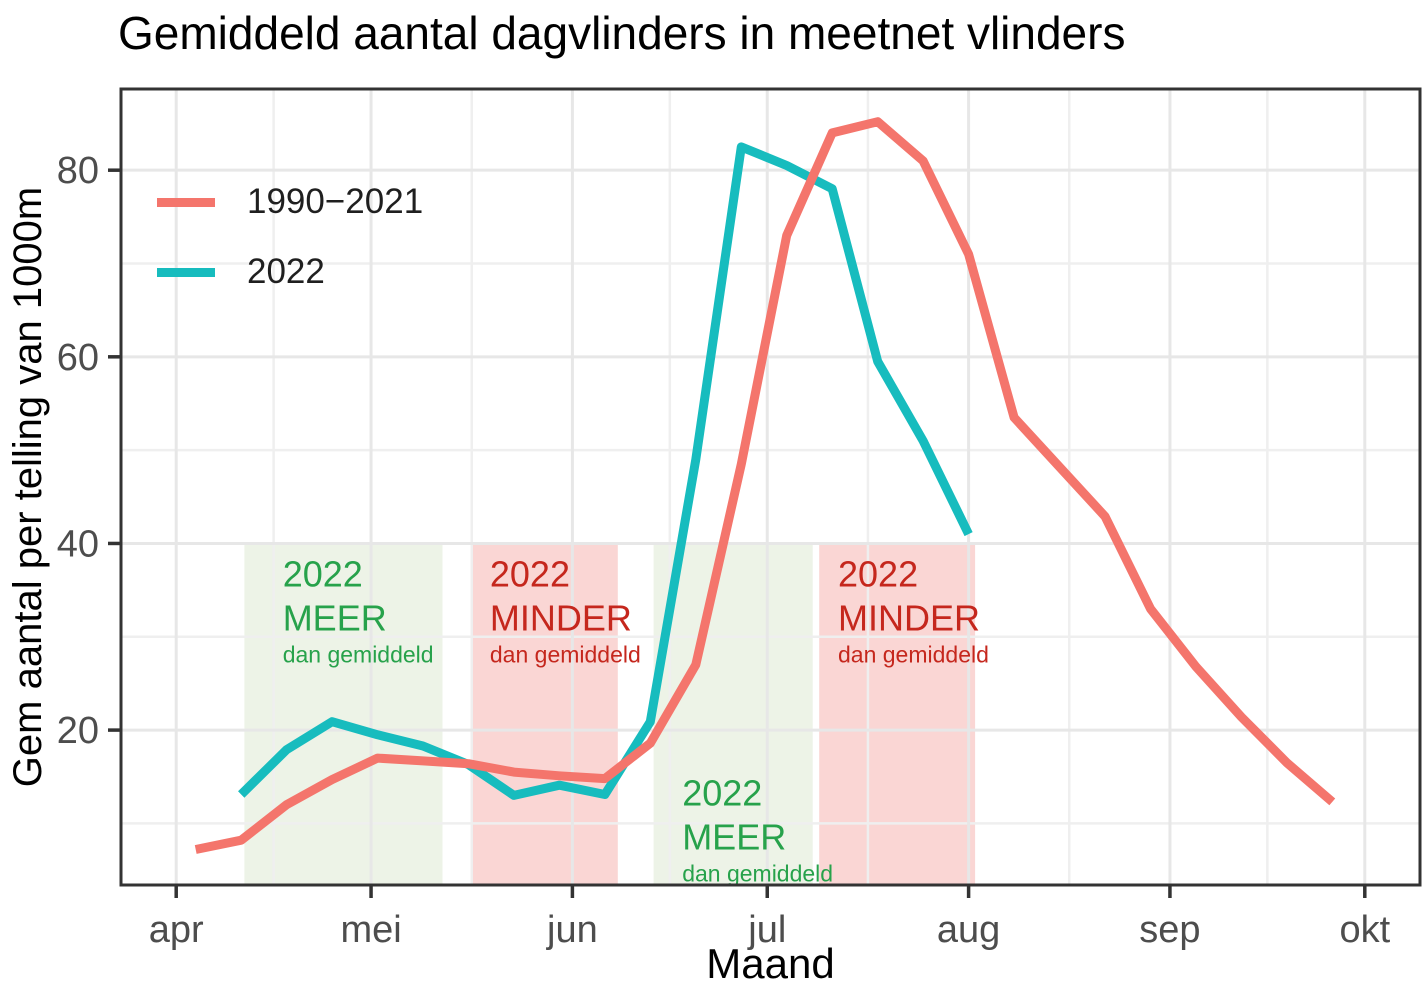  I want to click on legend-item-1990-2021: 1990−2021, so click(290, 202).